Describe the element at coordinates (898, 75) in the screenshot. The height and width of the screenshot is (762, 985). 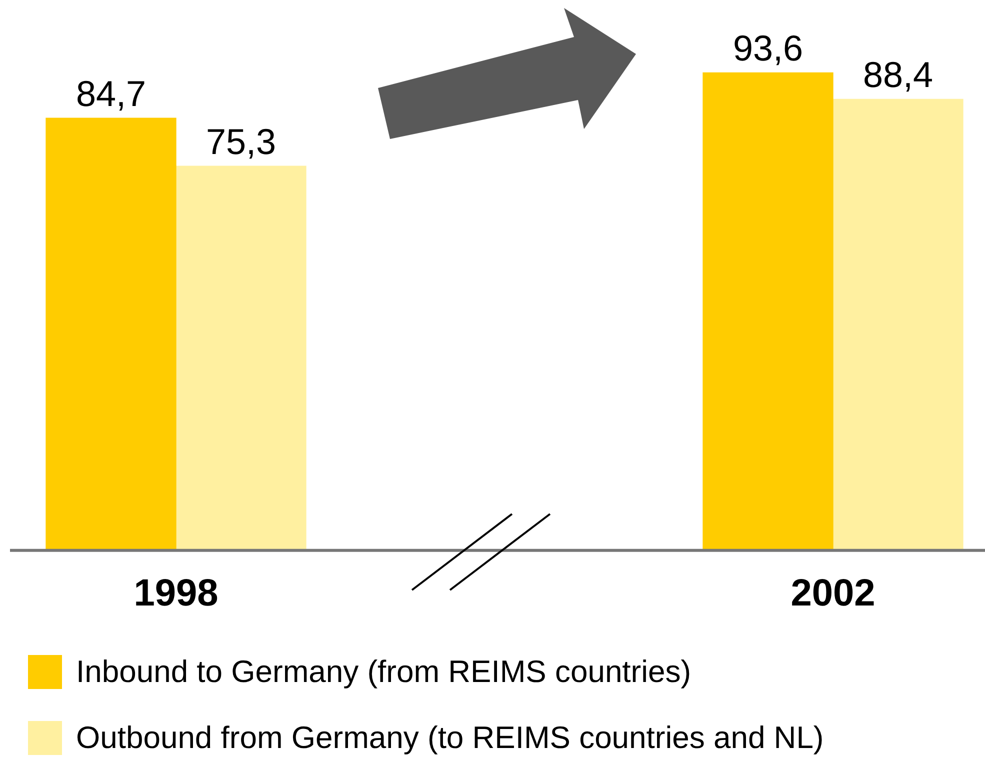
I see `data-label: 88,4` at that location.